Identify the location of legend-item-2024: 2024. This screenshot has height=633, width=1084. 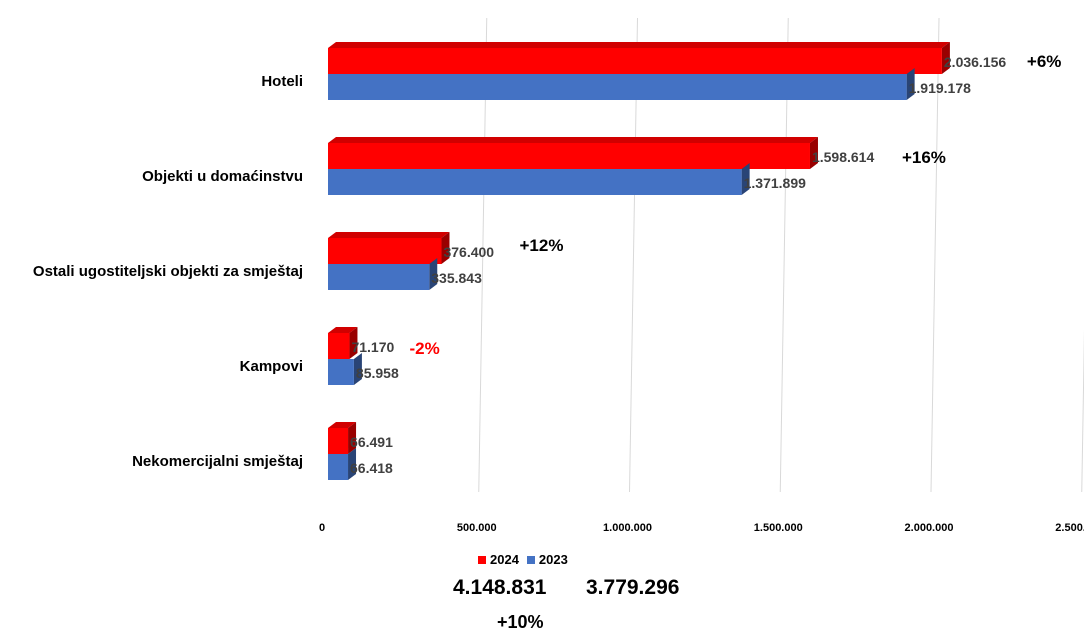
(498, 559).